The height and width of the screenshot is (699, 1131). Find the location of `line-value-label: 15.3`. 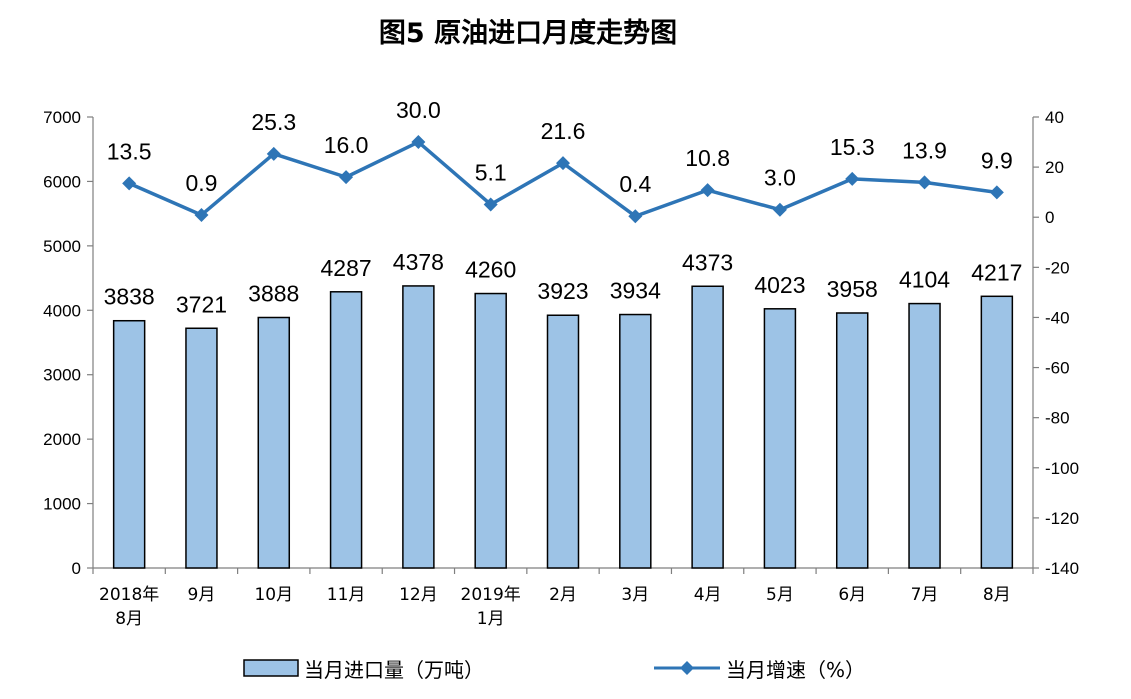

line-value-label: 15.3 is located at coordinates (852, 147).